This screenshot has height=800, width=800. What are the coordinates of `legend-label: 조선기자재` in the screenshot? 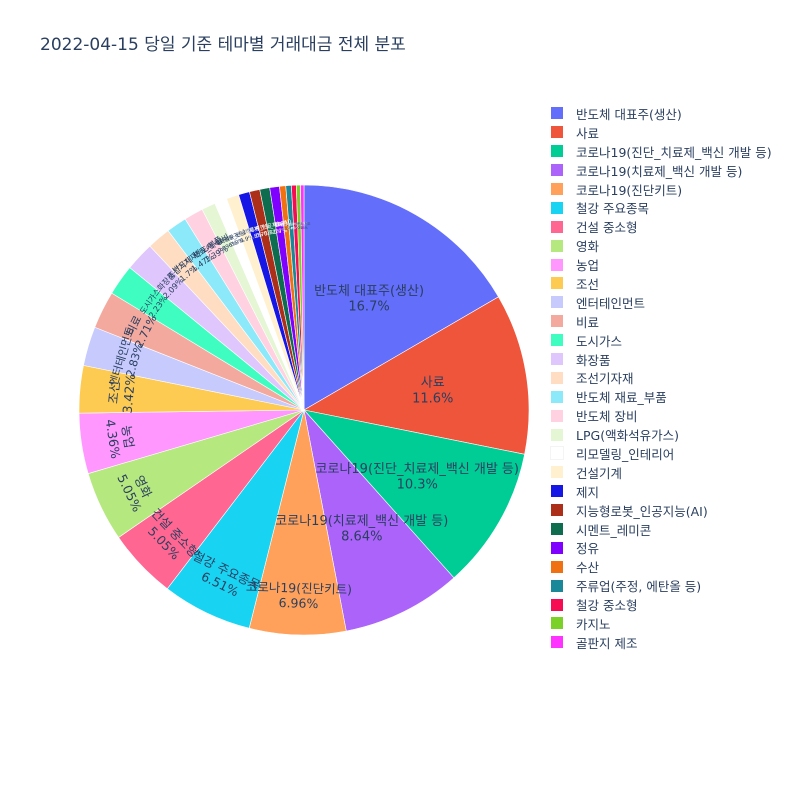 It's located at (605, 379).